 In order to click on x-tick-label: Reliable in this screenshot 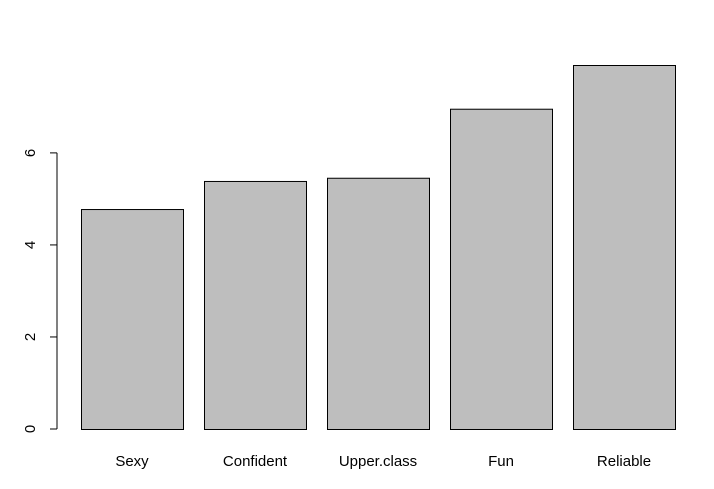, I will do `click(624, 461)`.